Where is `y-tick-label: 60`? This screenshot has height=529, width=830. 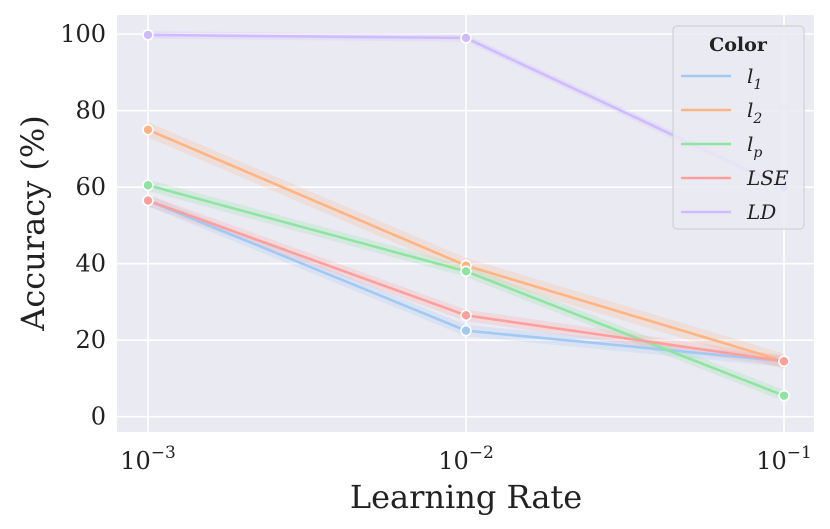 y-tick-label: 60 is located at coordinates (90, 187).